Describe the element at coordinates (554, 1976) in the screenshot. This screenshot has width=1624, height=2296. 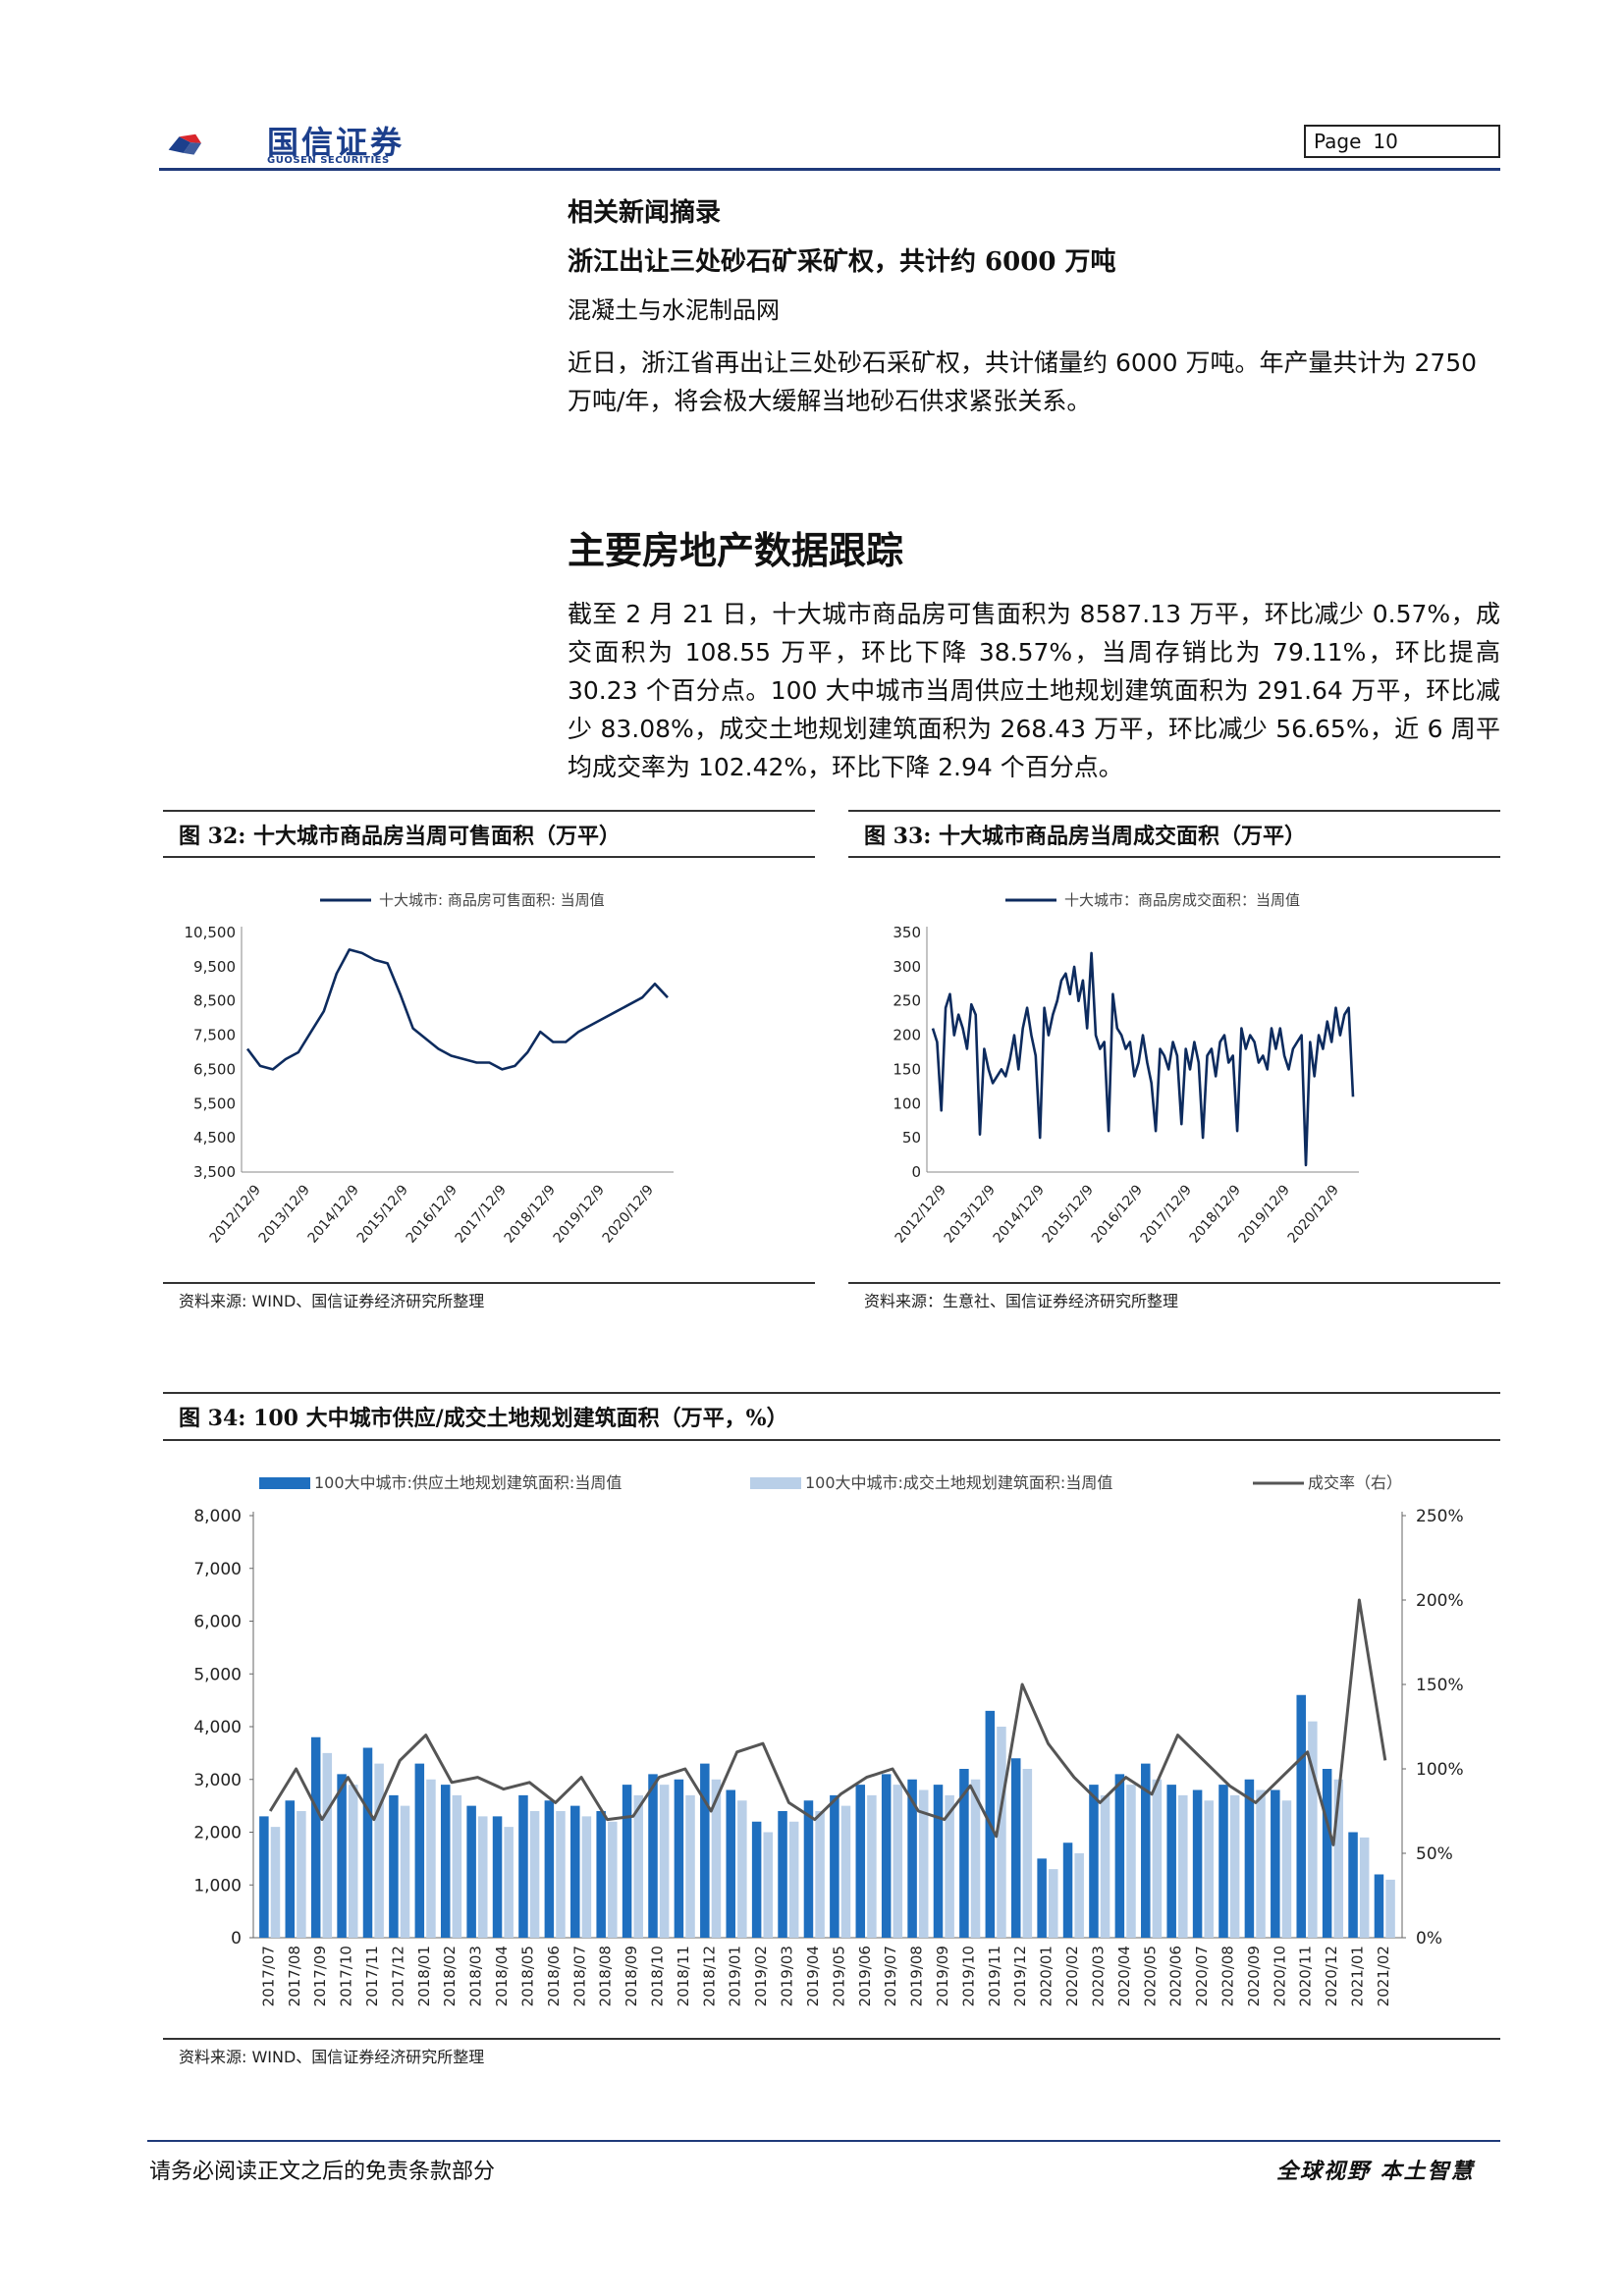
I see `fig34-x-tick-label: 2018/06` at that location.